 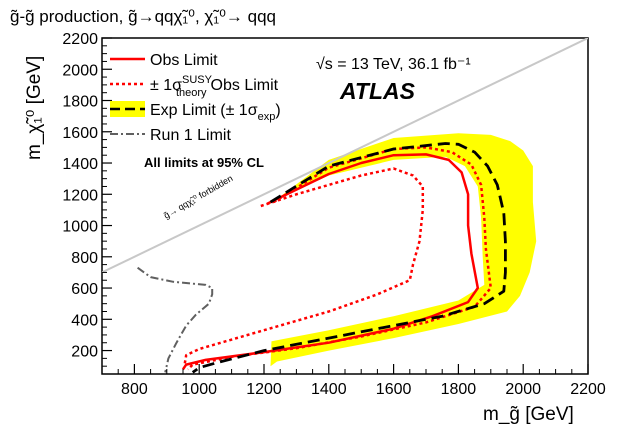 I want to click on x-tick-label: 1200, so click(x=264, y=389).